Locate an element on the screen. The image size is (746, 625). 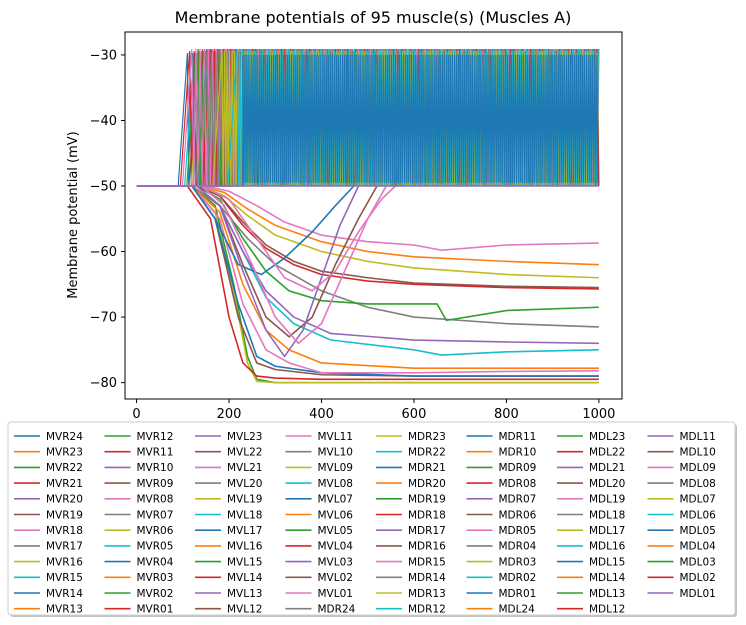
legend-label: MDL15 is located at coordinates (607, 562).